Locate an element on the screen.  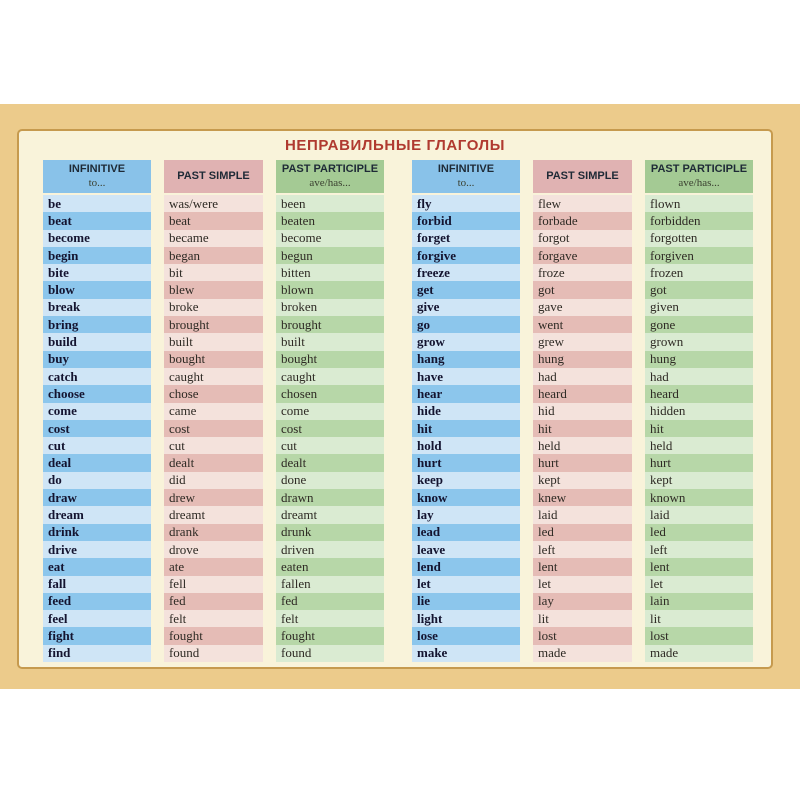
cell-infinitive: hold is located at coordinates (466, 446).